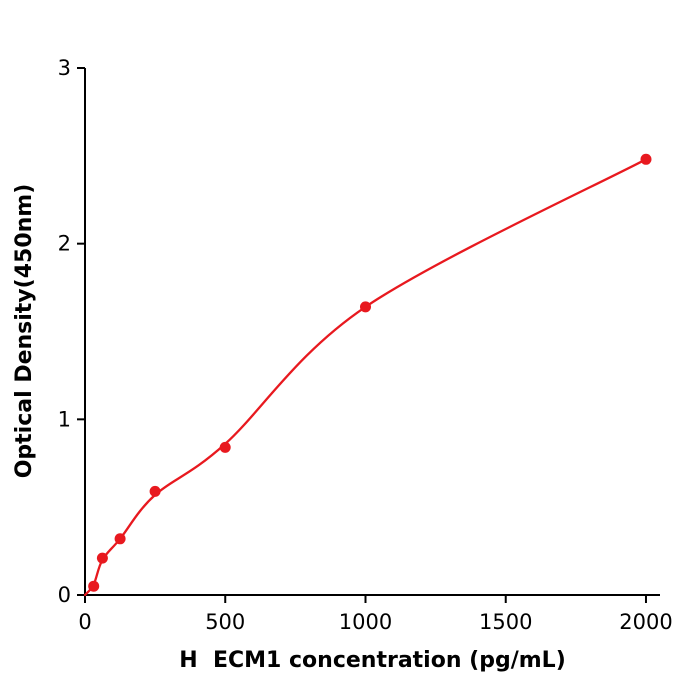 Image resolution: width=700 pixels, height=700 pixels. I want to click on y-tick-label: 3, so click(64, 68).